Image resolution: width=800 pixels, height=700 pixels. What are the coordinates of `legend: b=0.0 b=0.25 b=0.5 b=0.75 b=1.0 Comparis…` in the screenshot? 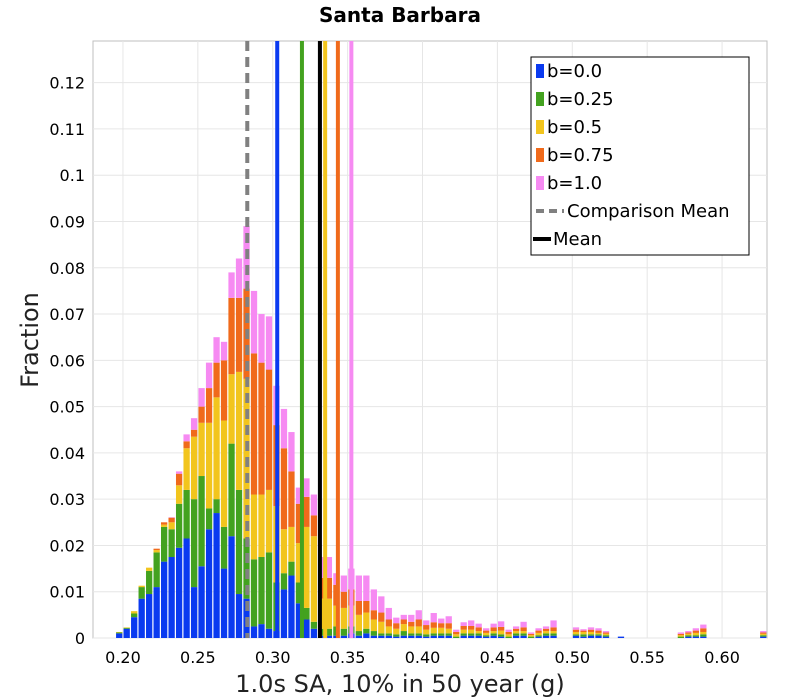 It's located at (640, 156).